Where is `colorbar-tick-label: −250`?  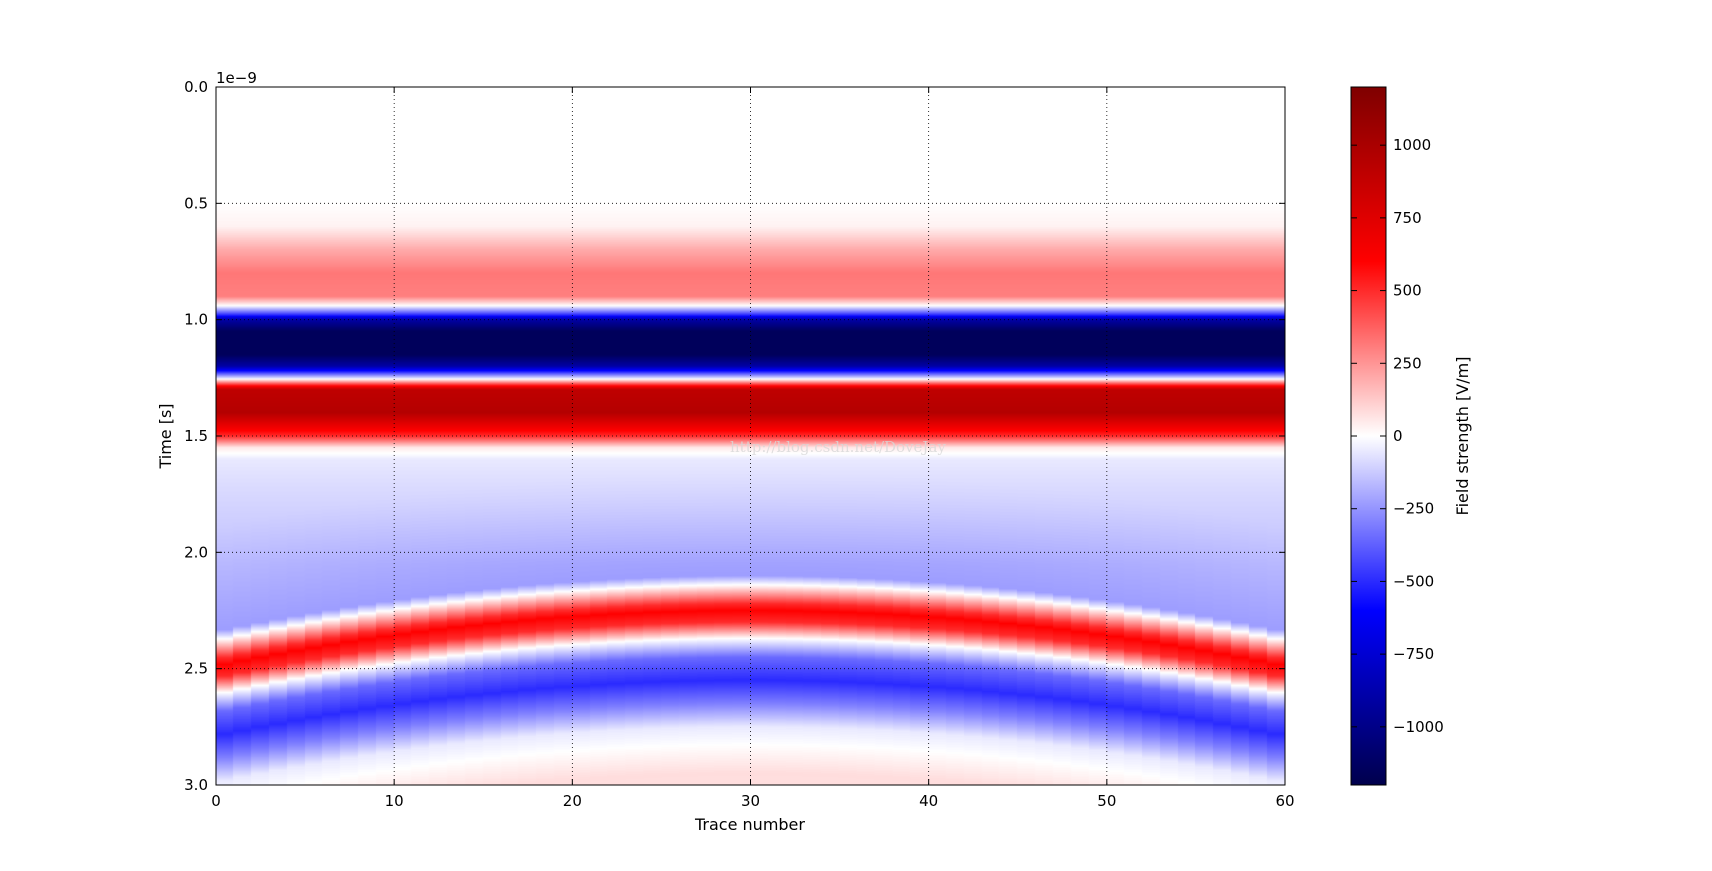
colorbar-tick-label: −250 is located at coordinates (1413, 509).